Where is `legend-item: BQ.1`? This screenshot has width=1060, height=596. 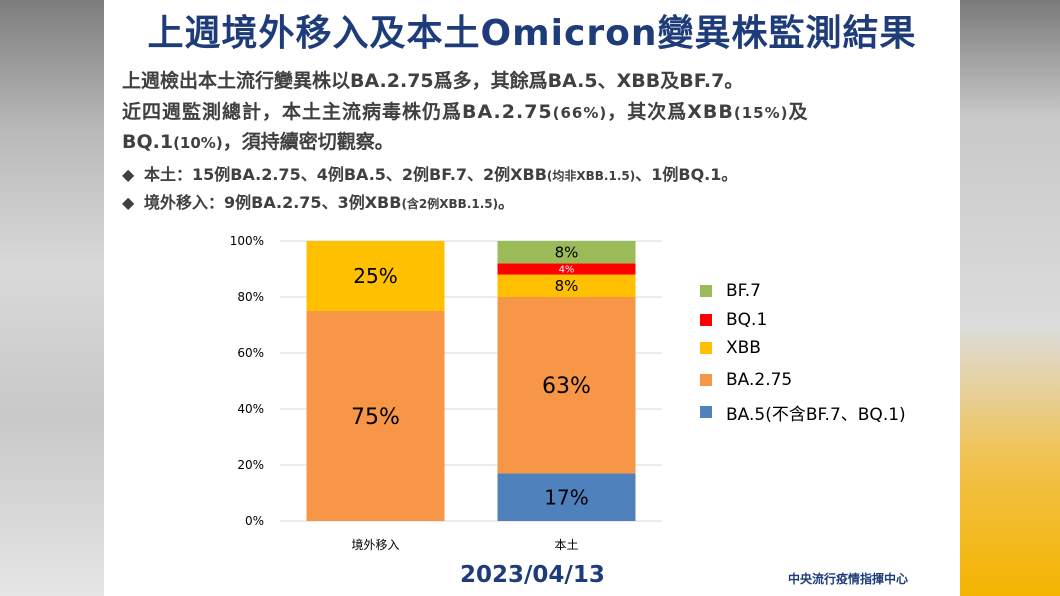
legend-item: BQ.1 is located at coordinates (733, 320).